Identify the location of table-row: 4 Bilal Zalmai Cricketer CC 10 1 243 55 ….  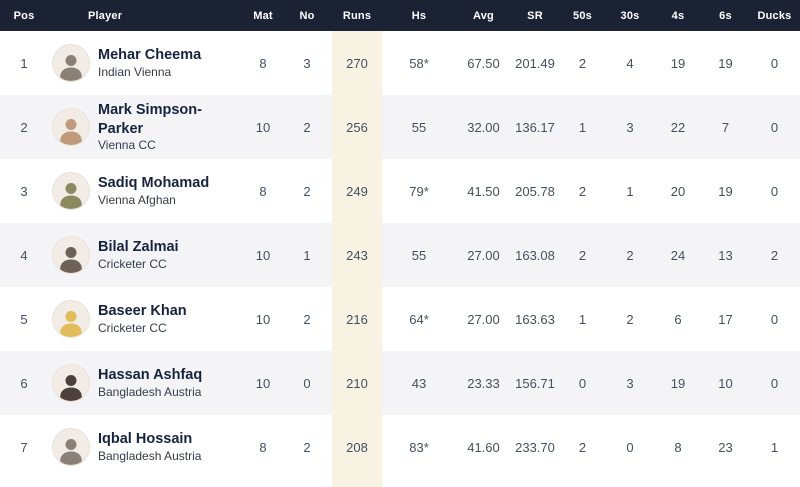
(400, 255).